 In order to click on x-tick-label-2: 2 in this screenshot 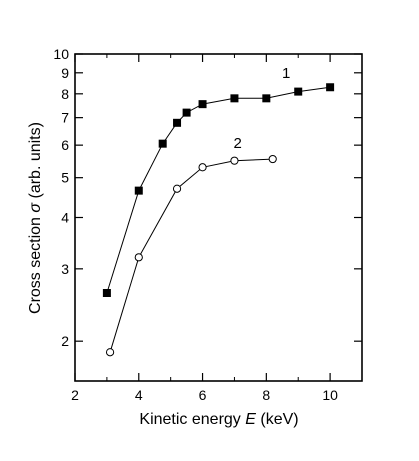, I will do `click(75, 395)`.